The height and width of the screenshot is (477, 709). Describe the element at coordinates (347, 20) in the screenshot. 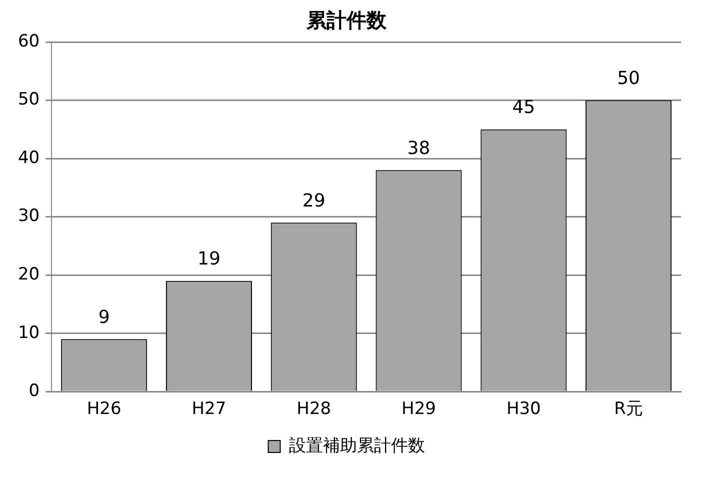

I see `chart-title: 累計件数` at that location.